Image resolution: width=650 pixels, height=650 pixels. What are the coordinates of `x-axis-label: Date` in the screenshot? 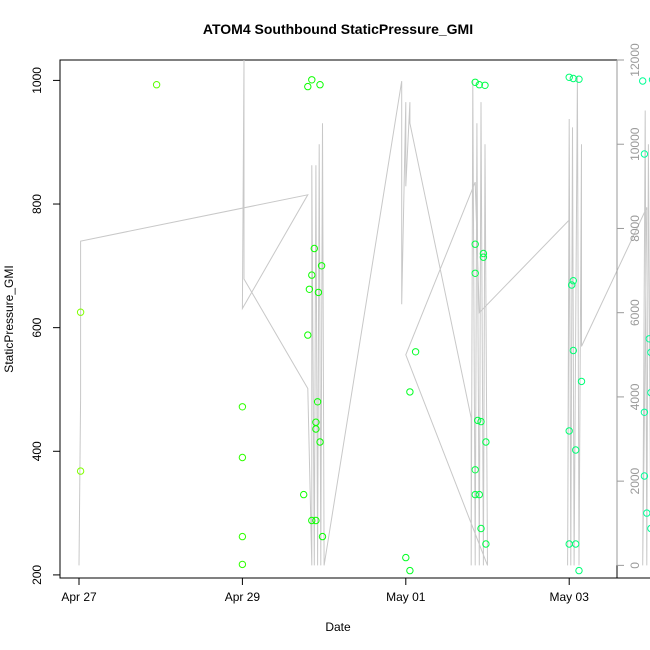 It's located at (338, 627).